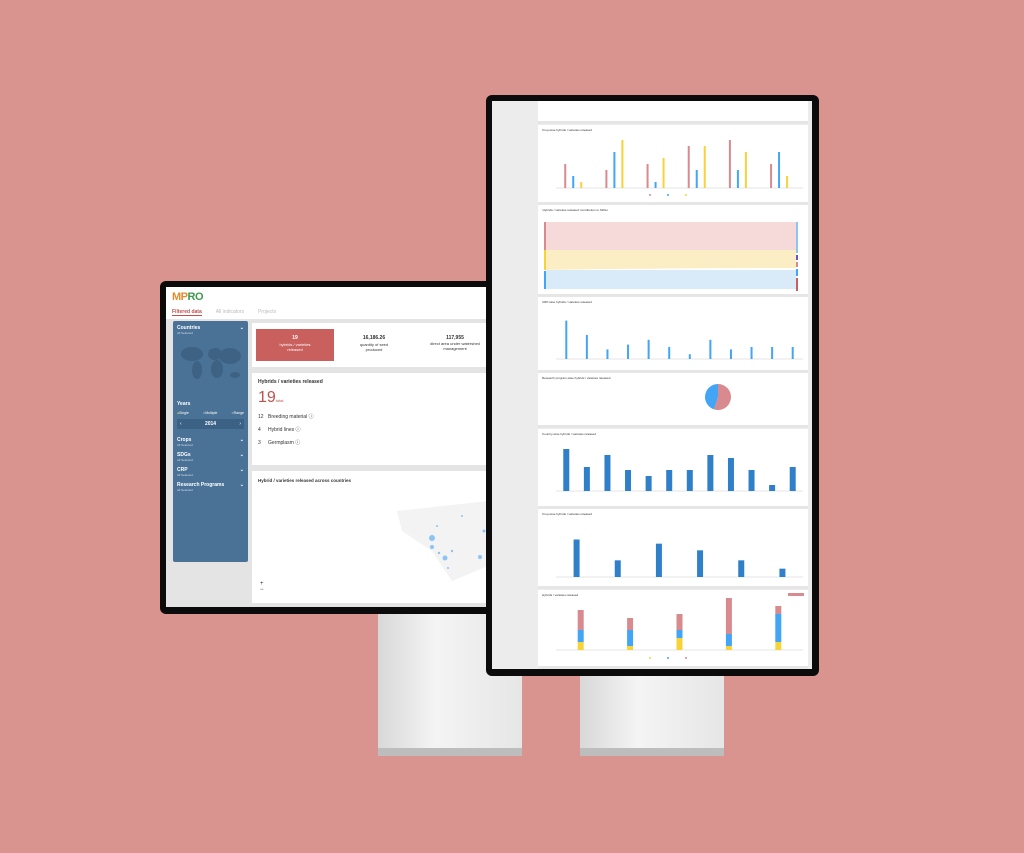 This screenshot has height=853, width=1024. What do you see at coordinates (267, 312) in the screenshot?
I see `tab-projects: Projects` at bounding box center [267, 312].